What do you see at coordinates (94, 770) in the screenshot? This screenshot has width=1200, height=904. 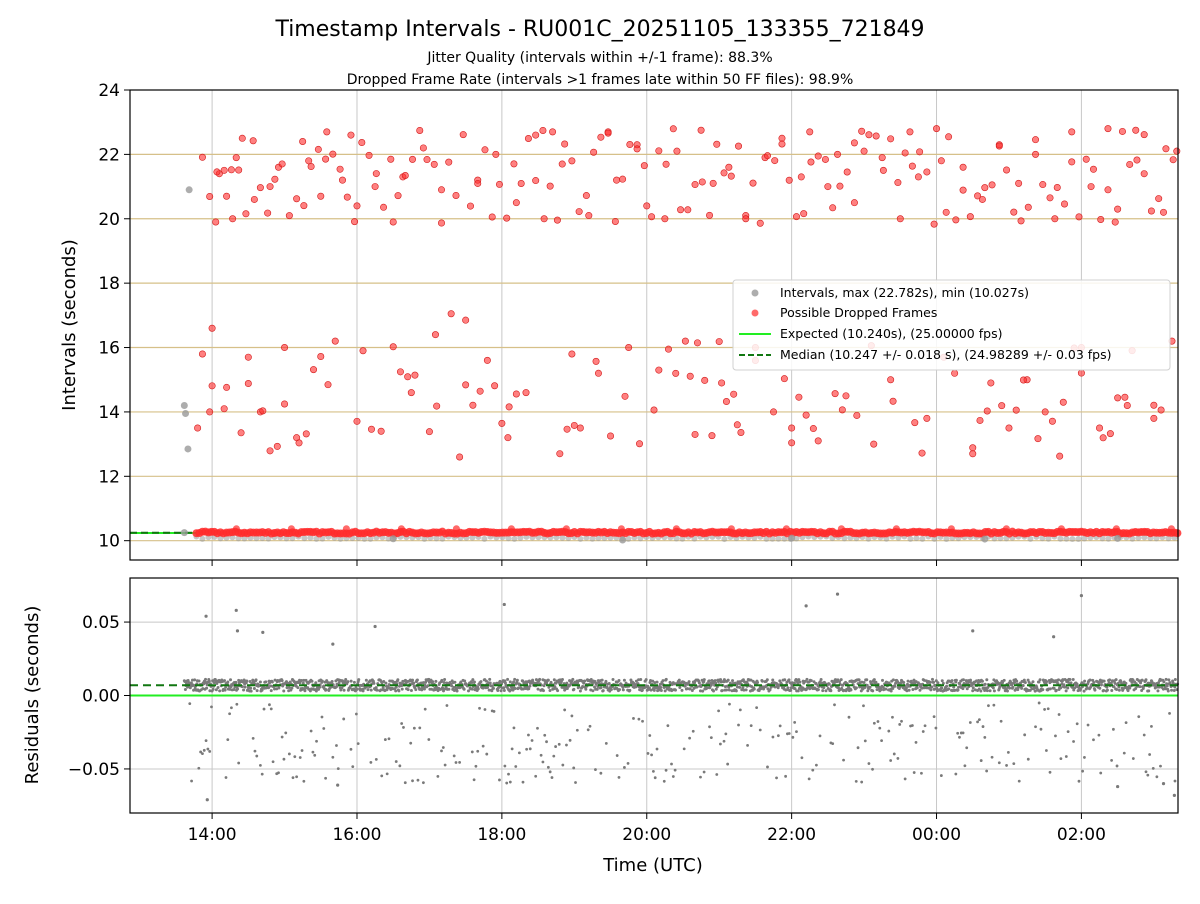 I see `bottom-y-tick-label: −0.05` at bounding box center [94, 770].